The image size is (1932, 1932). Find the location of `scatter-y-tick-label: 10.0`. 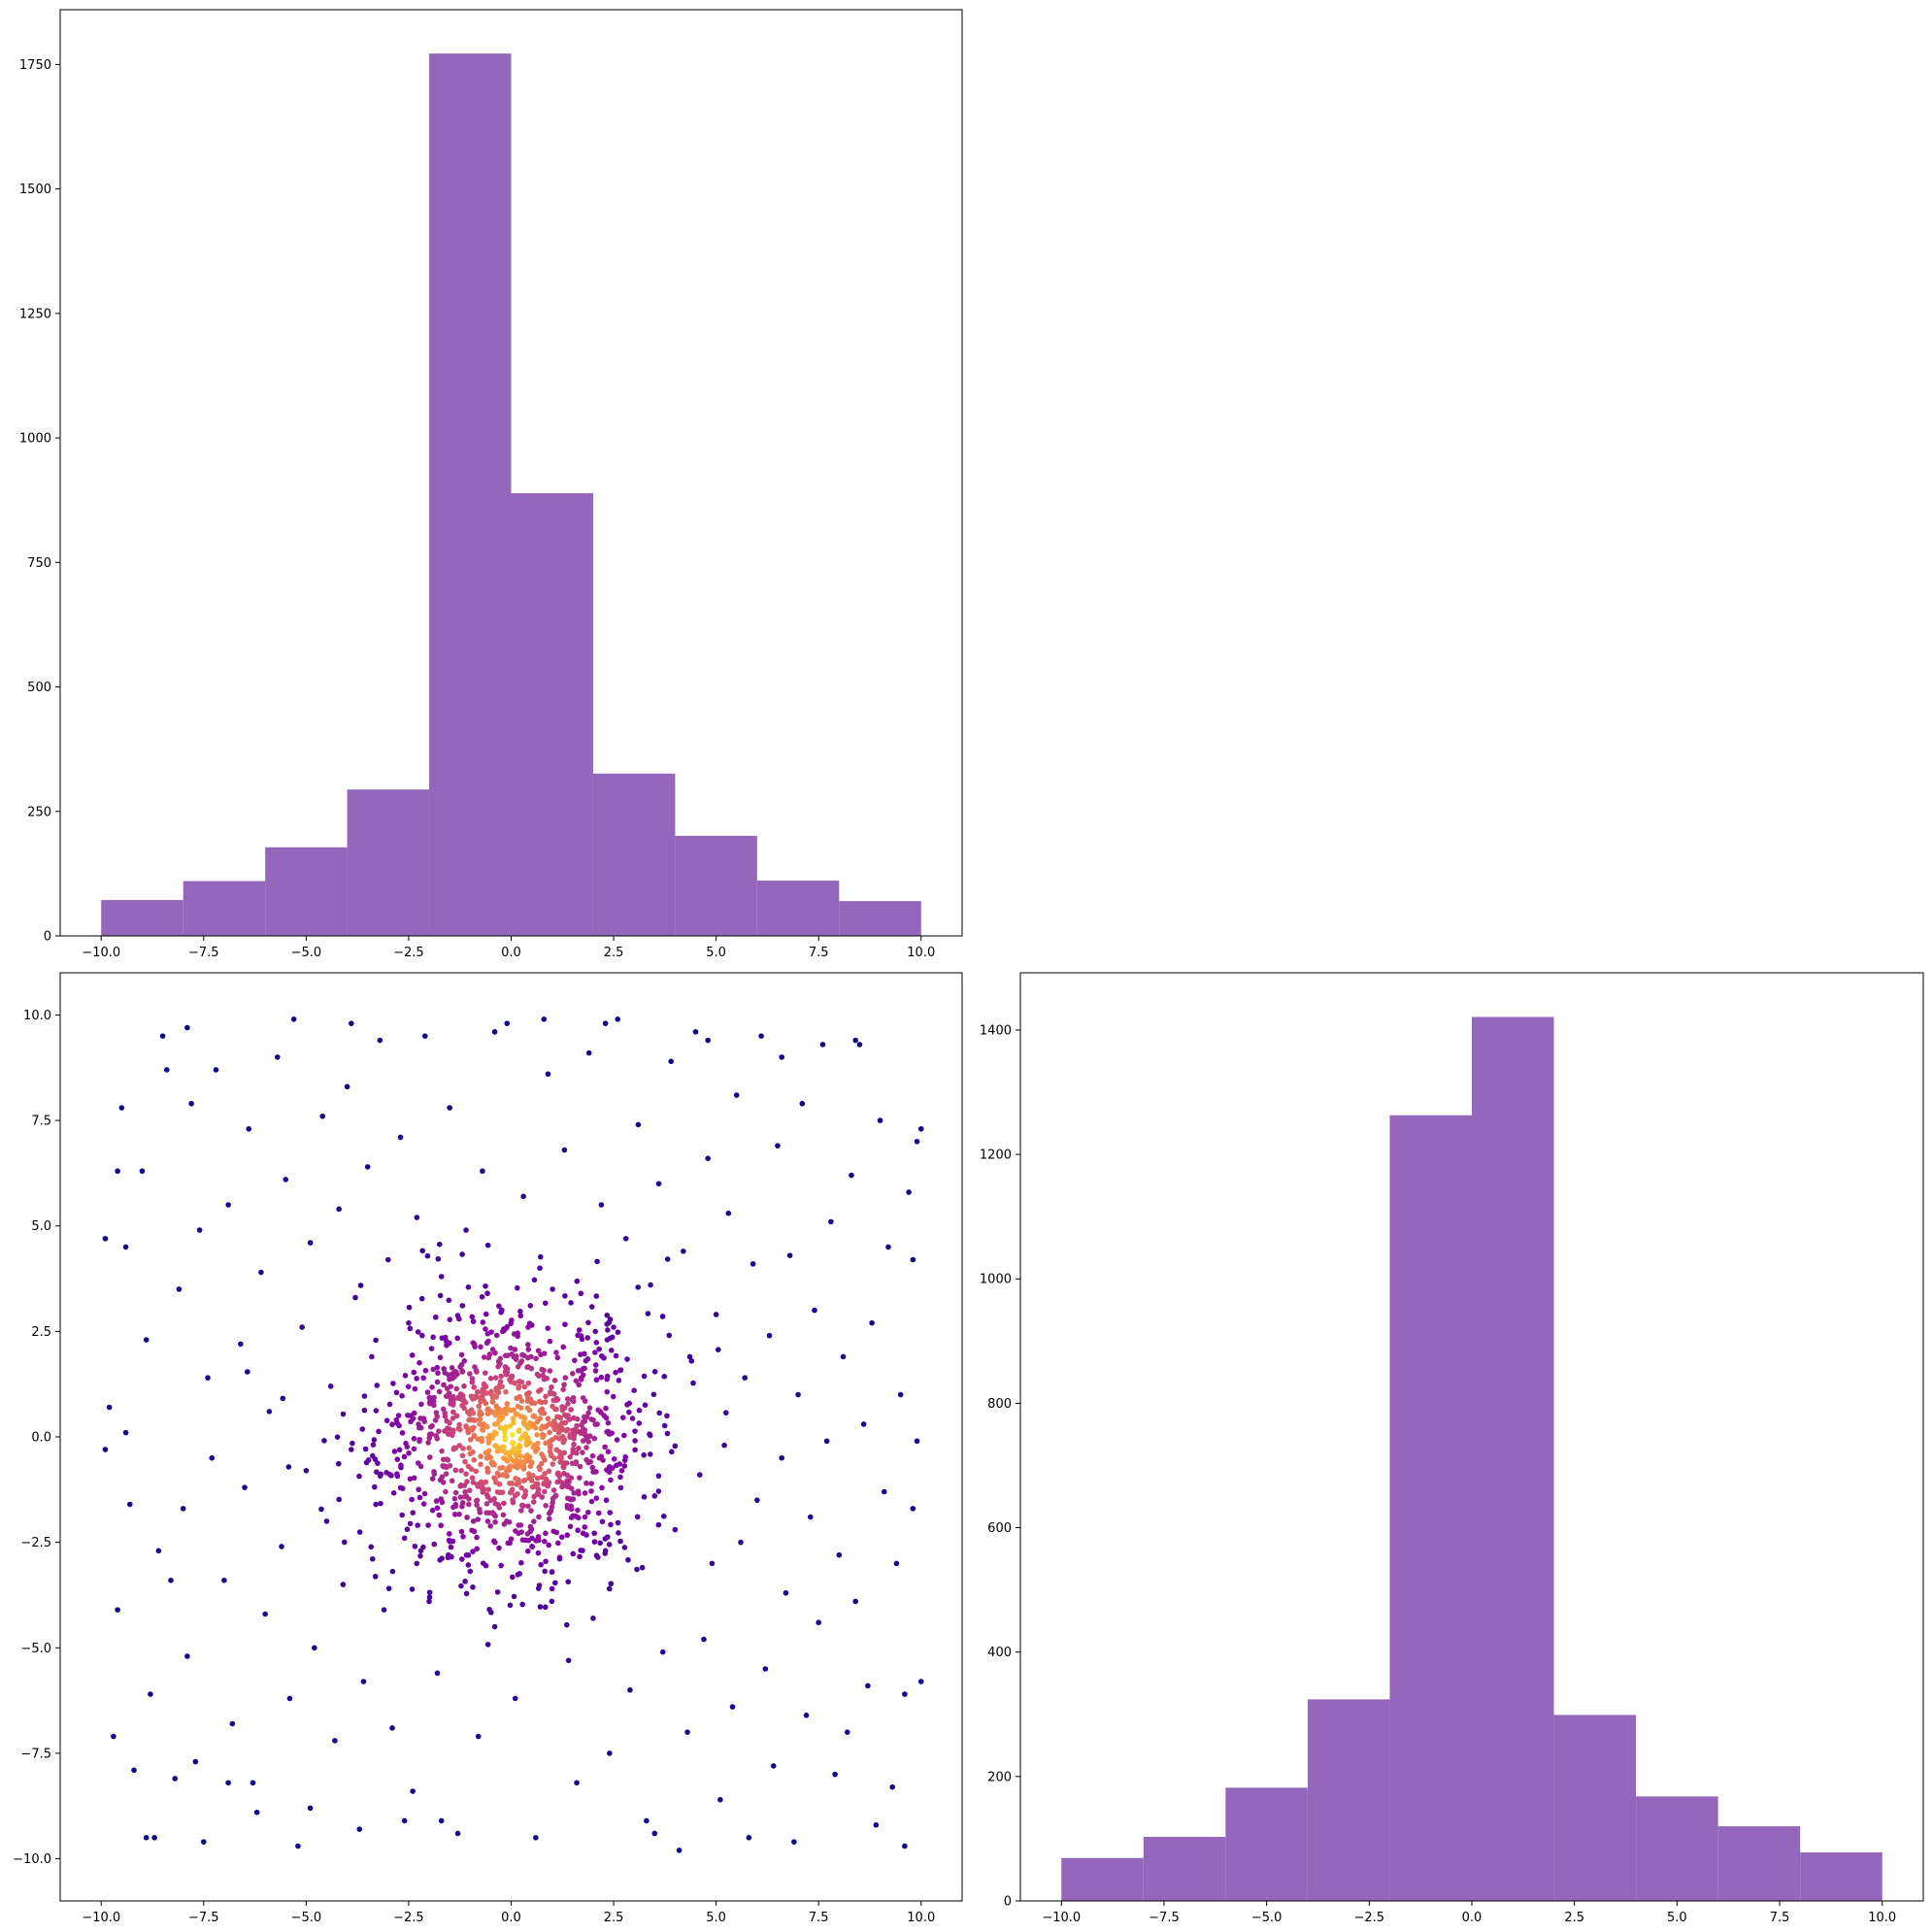

scatter-y-tick-label: 10.0 is located at coordinates (37, 1016).